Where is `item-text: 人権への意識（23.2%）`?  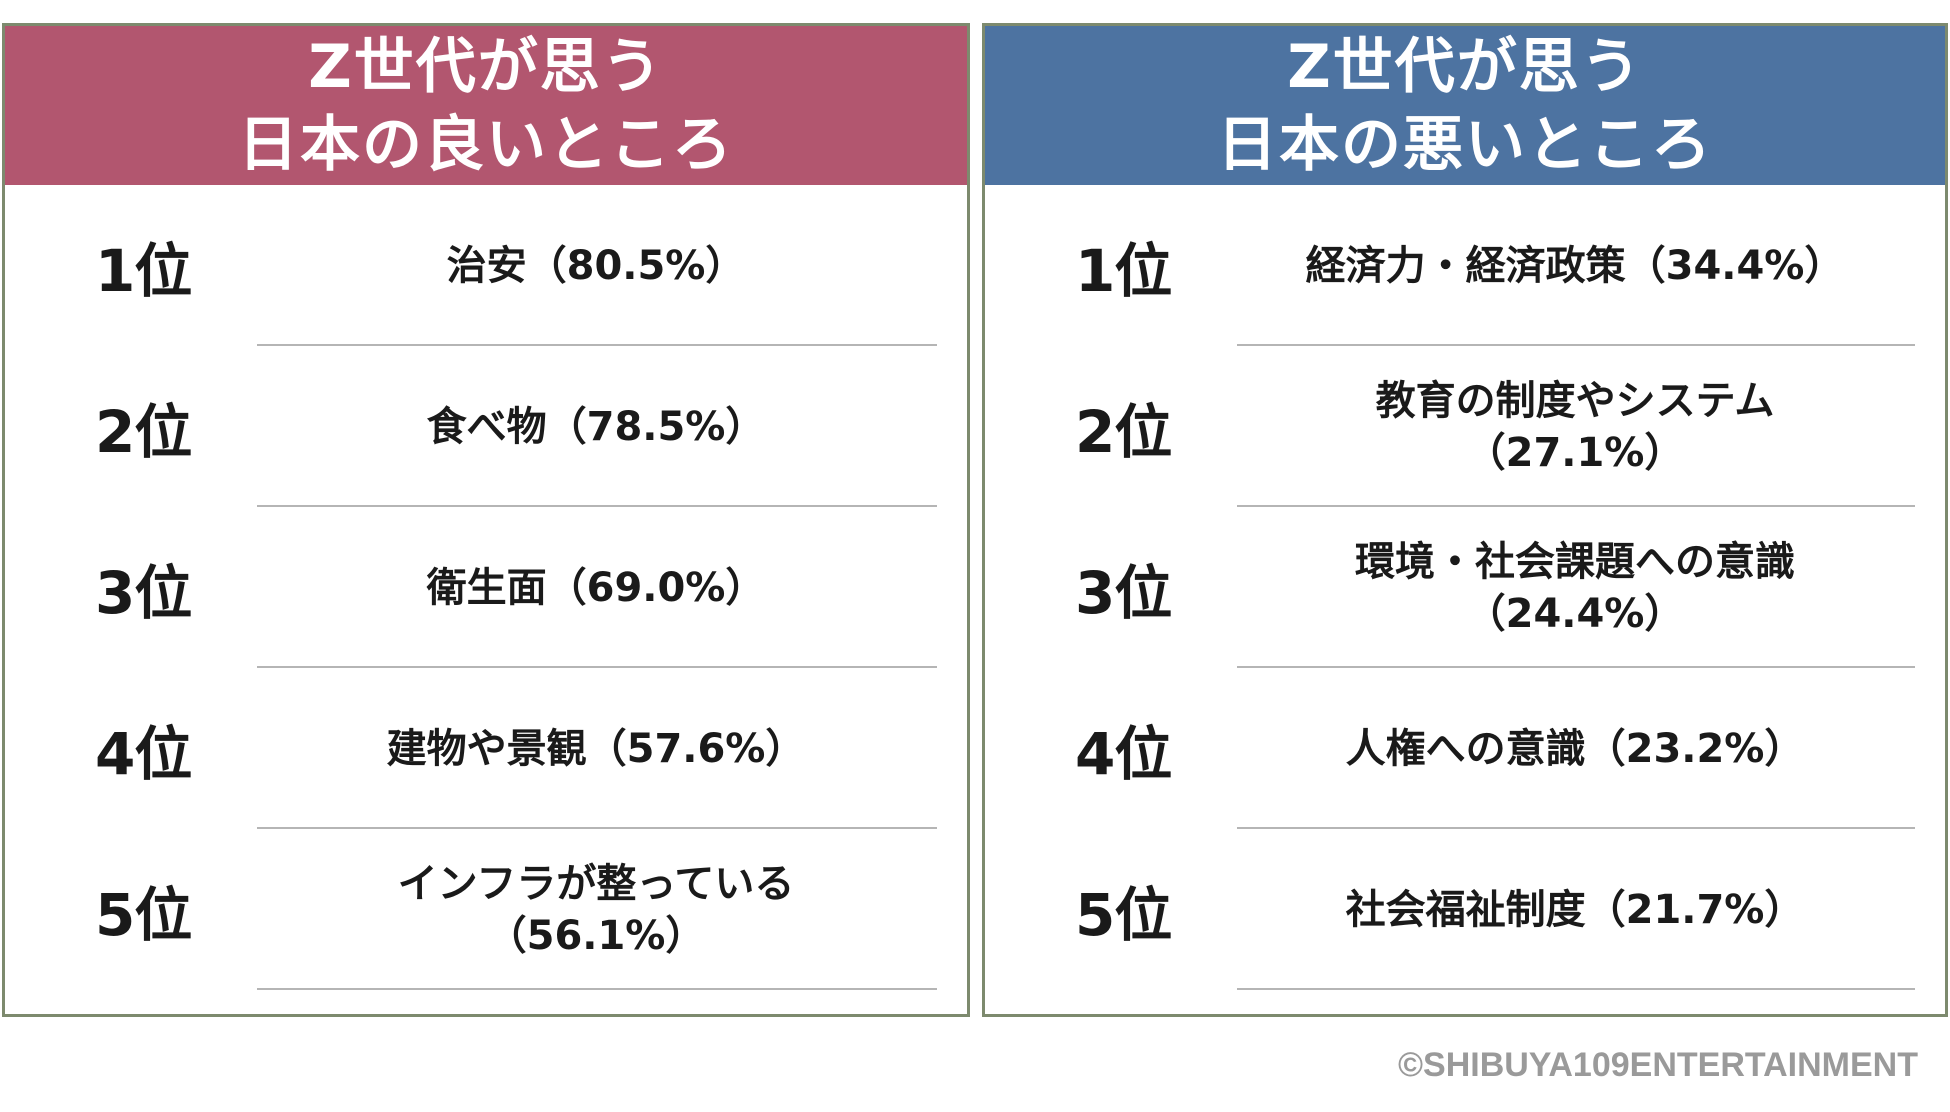 item-text: 人権への意識（23.2%） is located at coordinates (1575, 748).